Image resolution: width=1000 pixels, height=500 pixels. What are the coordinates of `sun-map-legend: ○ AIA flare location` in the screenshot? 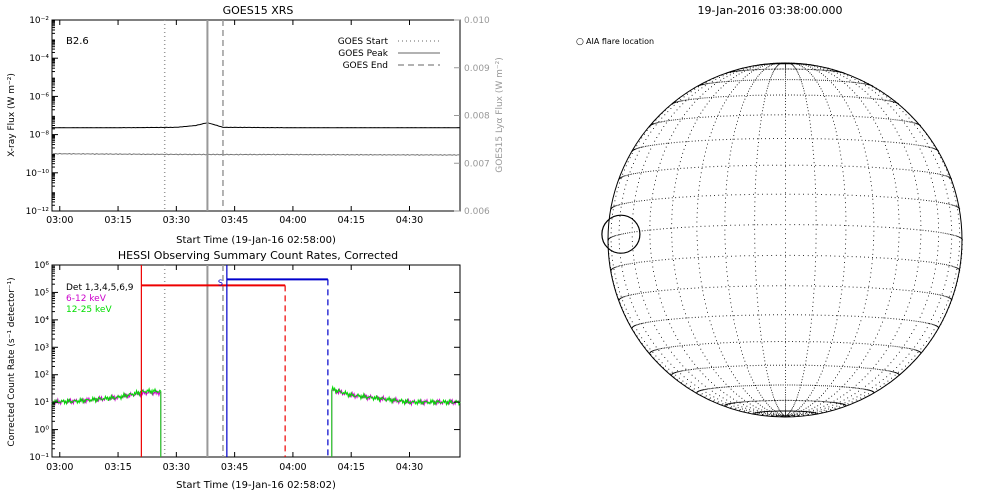 It's located at (615, 42).